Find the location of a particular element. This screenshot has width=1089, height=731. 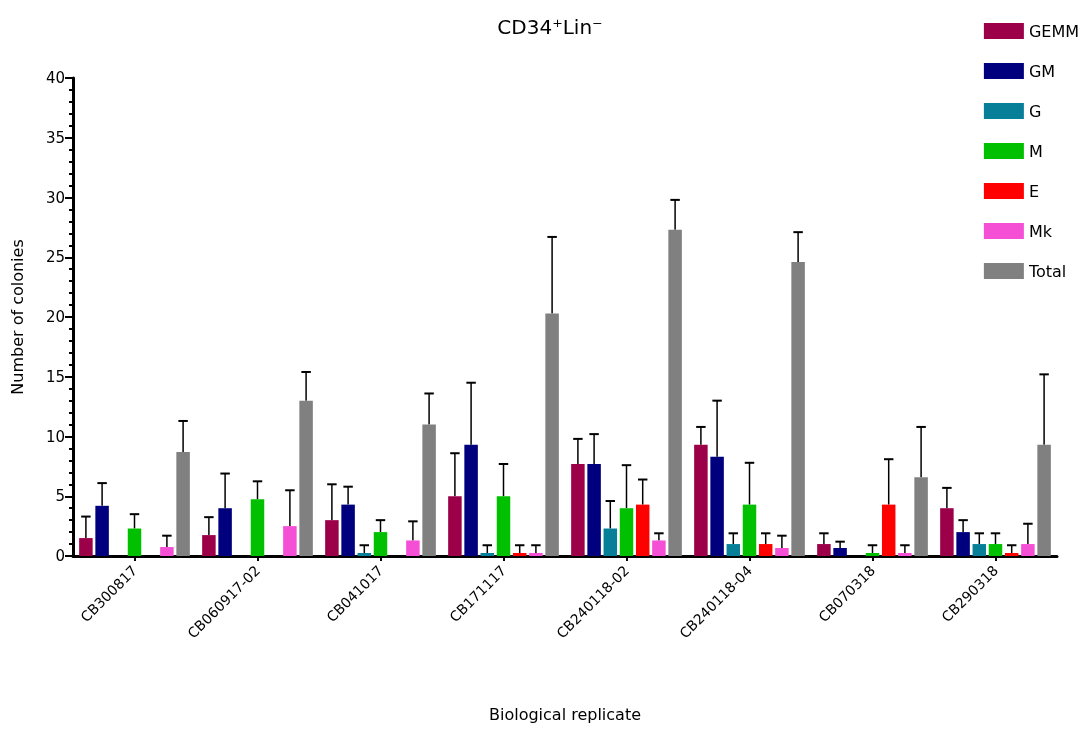

legend-label: GEMM is located at coordinates (1054, 31).